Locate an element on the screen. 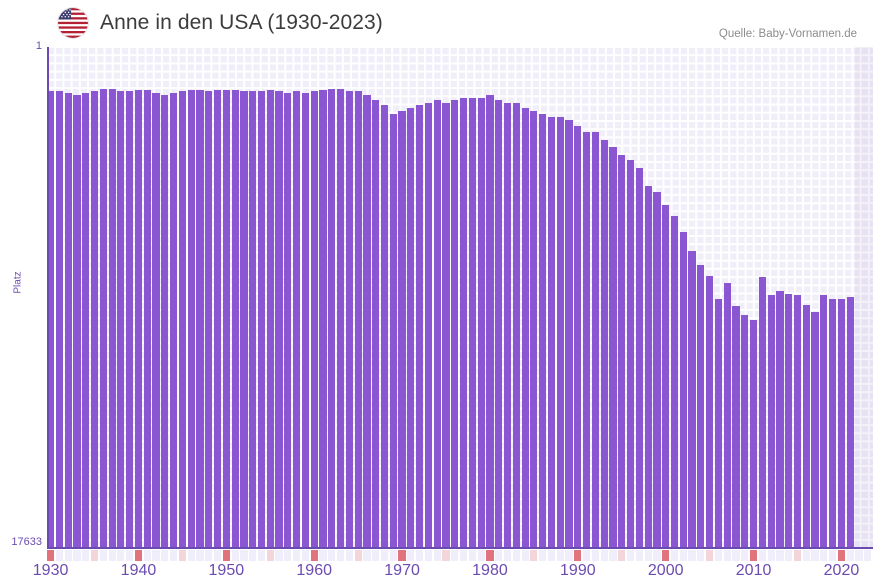 The height and width of the screenshot is (587, 873). x-axis-labels: 1930 1940 1950 1960 1970 1980 1990 2000 2010 2020 is located at coordinates (453, 574).